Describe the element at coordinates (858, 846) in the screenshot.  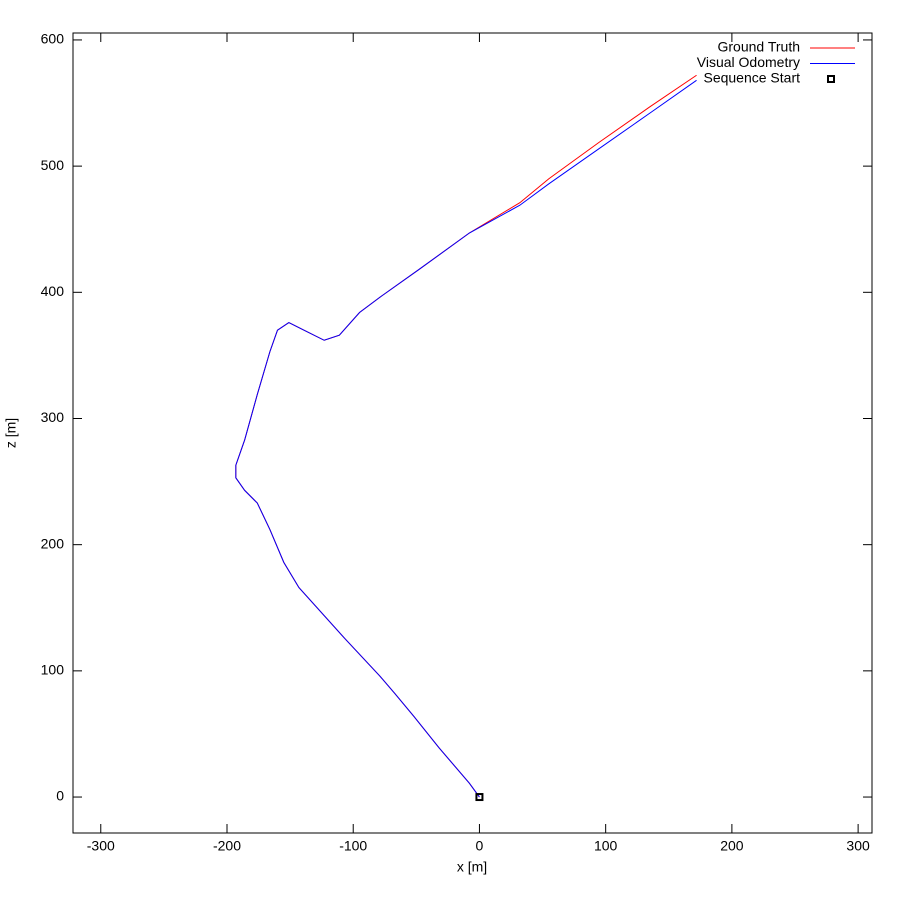
I see `x-tick-label: 300` at that location.